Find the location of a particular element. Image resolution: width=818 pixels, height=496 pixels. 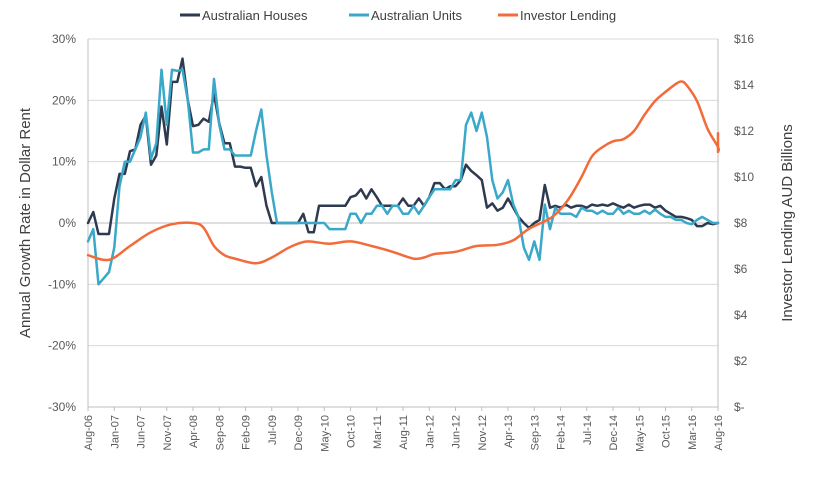

x-tick-label: Jan-07 is located at coordinates (115, 432).